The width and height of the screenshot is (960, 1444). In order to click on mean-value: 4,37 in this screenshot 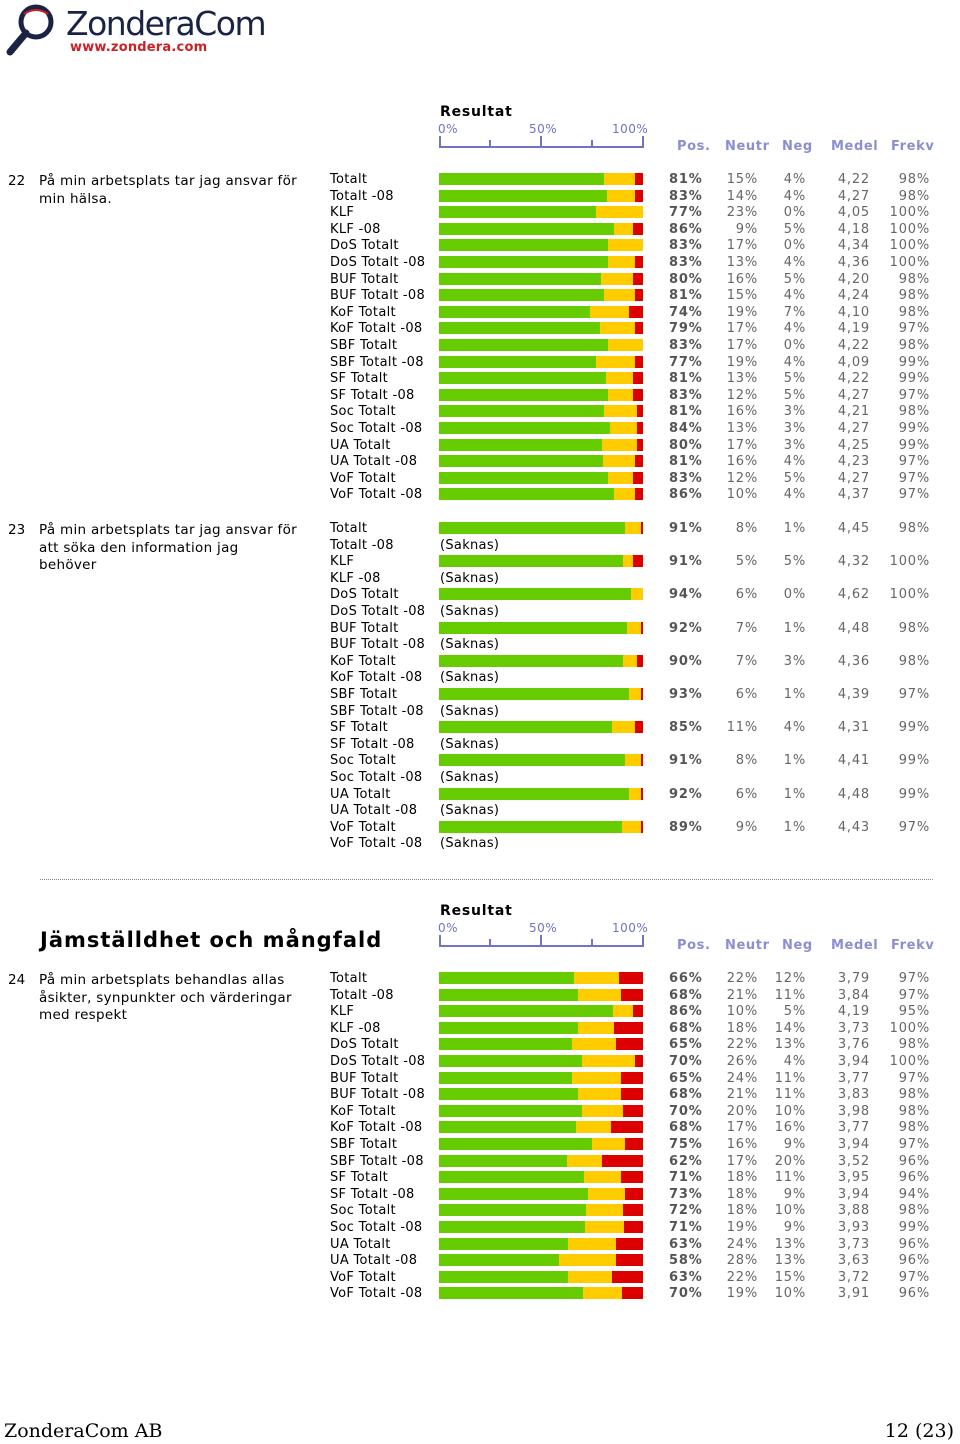, I will do `click(853, 495)`.